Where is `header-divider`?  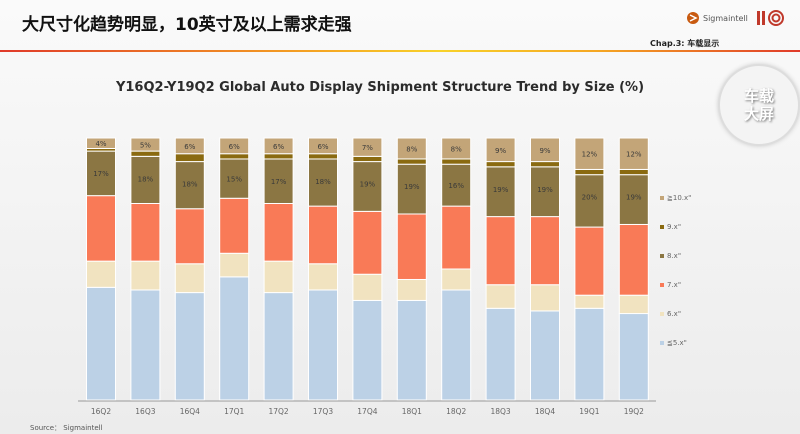
header-divider is located at coordinates (400, 51).